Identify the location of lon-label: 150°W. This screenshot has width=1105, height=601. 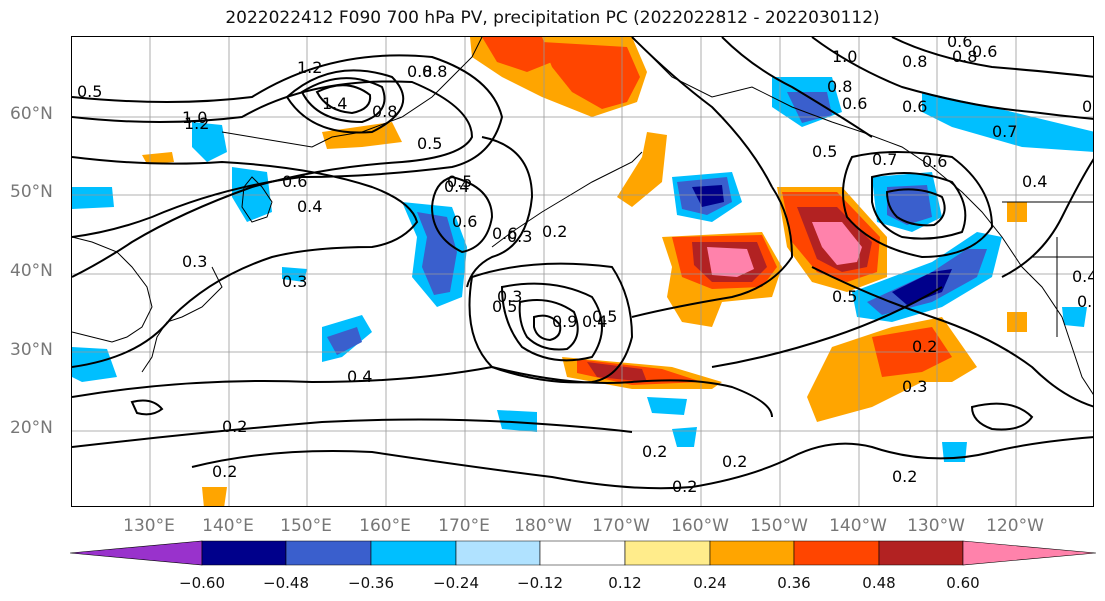
(779, 526).